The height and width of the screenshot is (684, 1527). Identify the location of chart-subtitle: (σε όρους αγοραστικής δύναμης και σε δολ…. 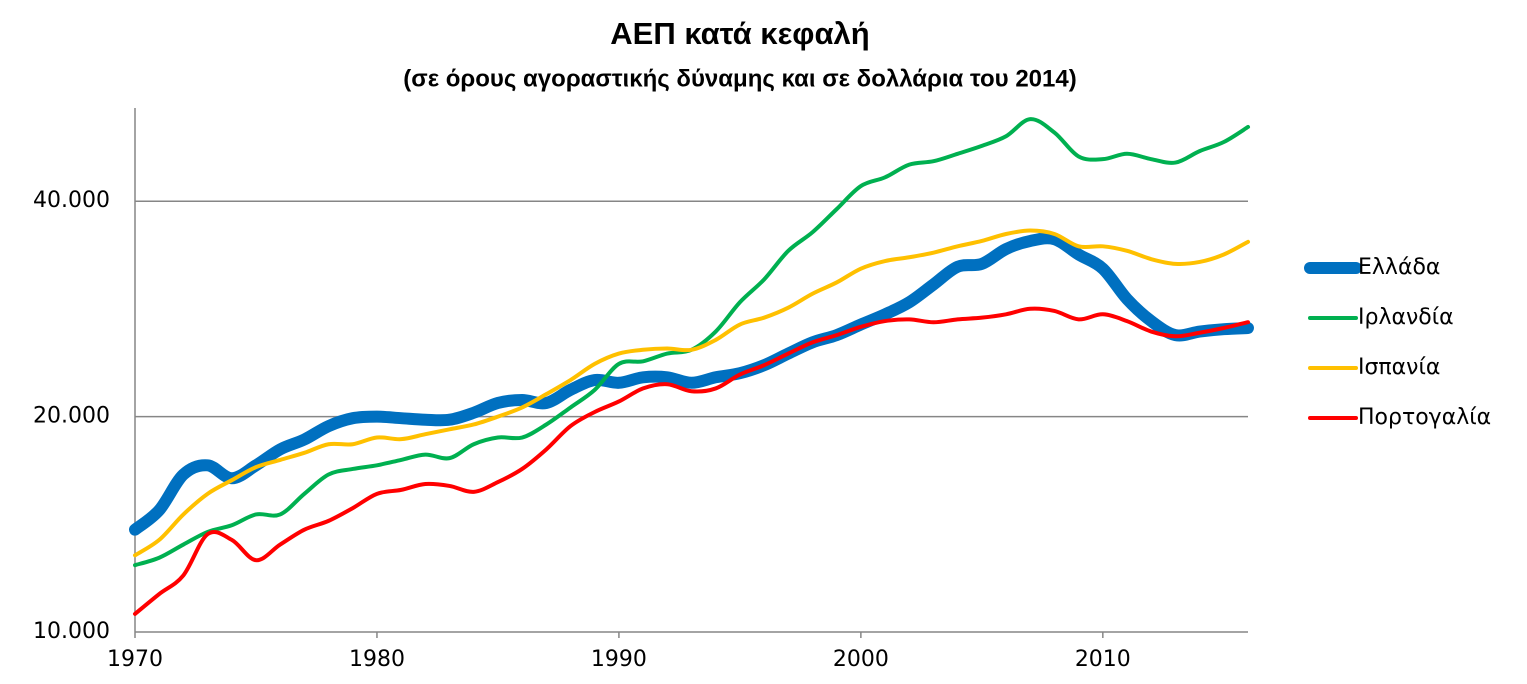
(739, 78).